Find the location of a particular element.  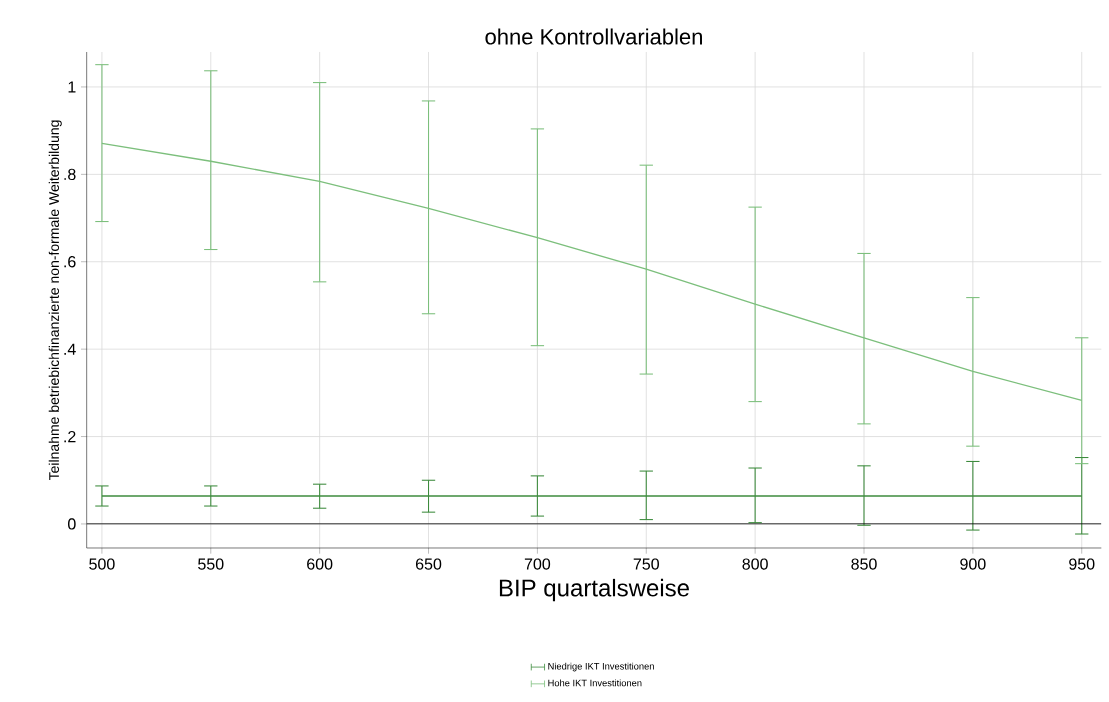

x-axis-title: BIP quartalsweise is located at coordinates (594, 590).